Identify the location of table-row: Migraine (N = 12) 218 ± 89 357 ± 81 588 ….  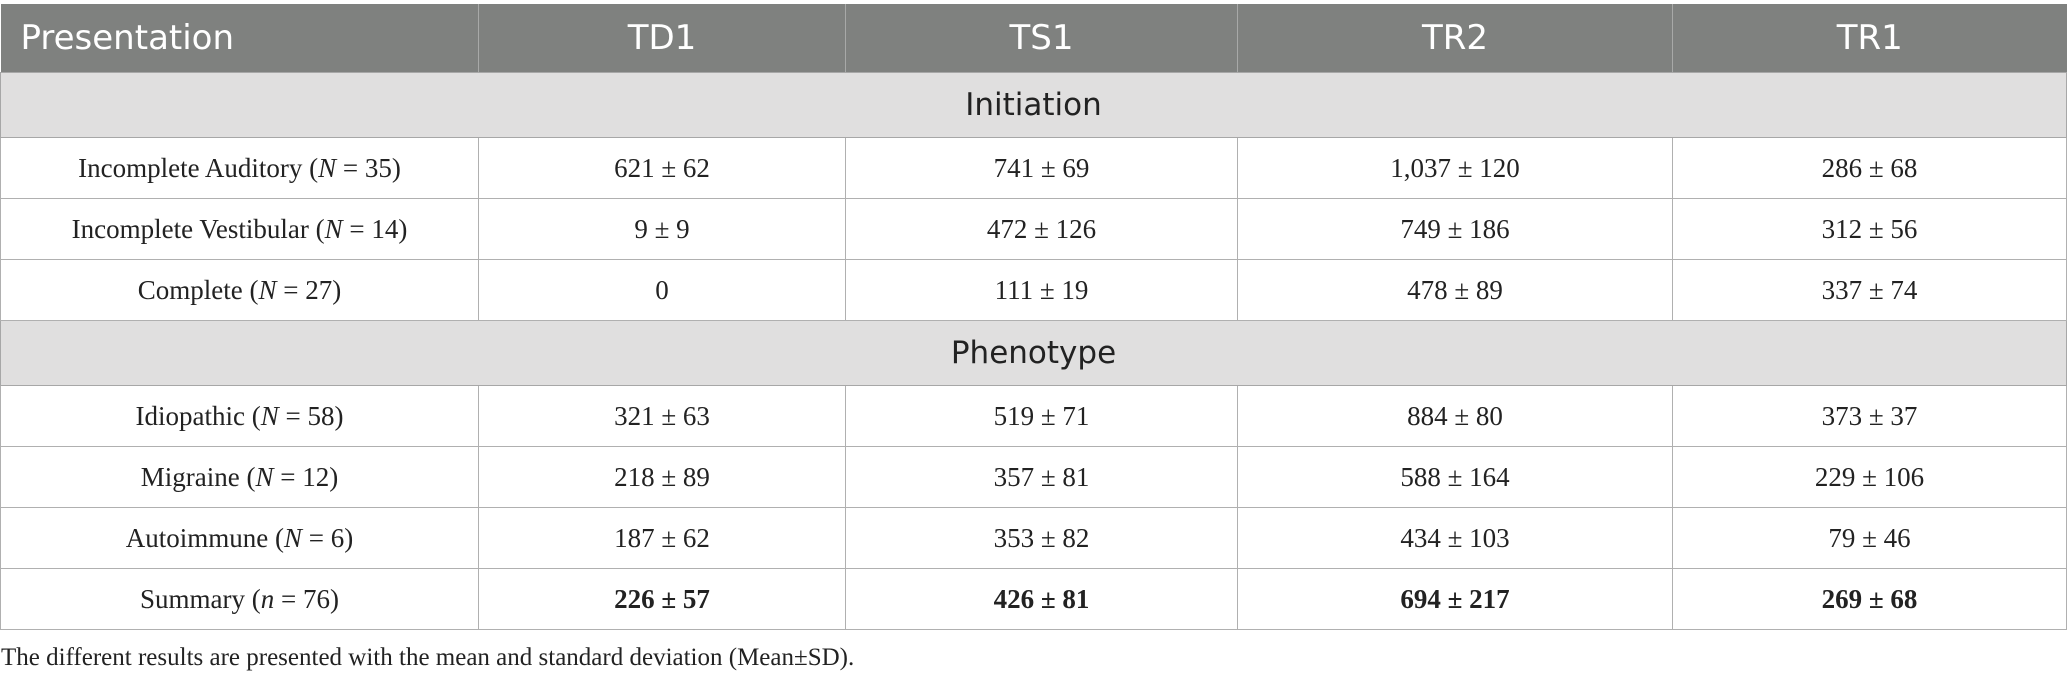
(1033, 477).